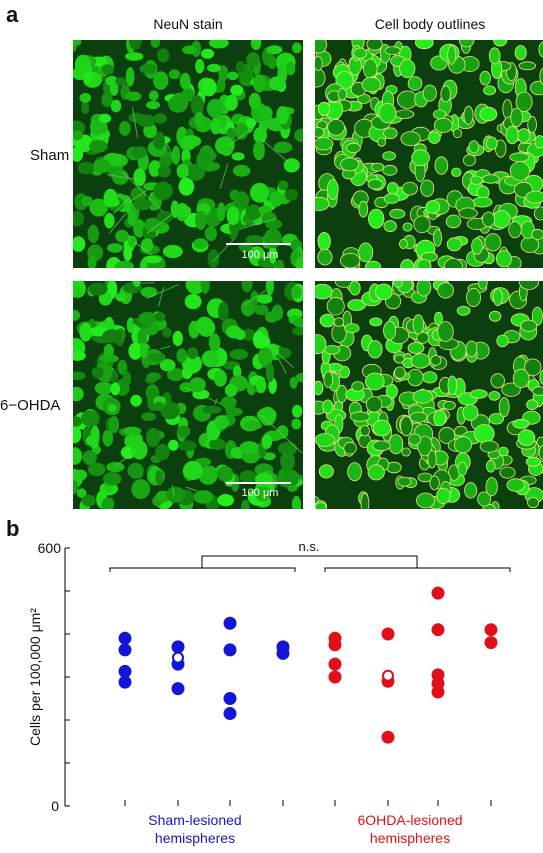 This screenshot has width=543, height=853. What do you see at coordinates (13, 528) in the screenshot?
I see `panel-b-label: b` at bounding box center [13, 528].